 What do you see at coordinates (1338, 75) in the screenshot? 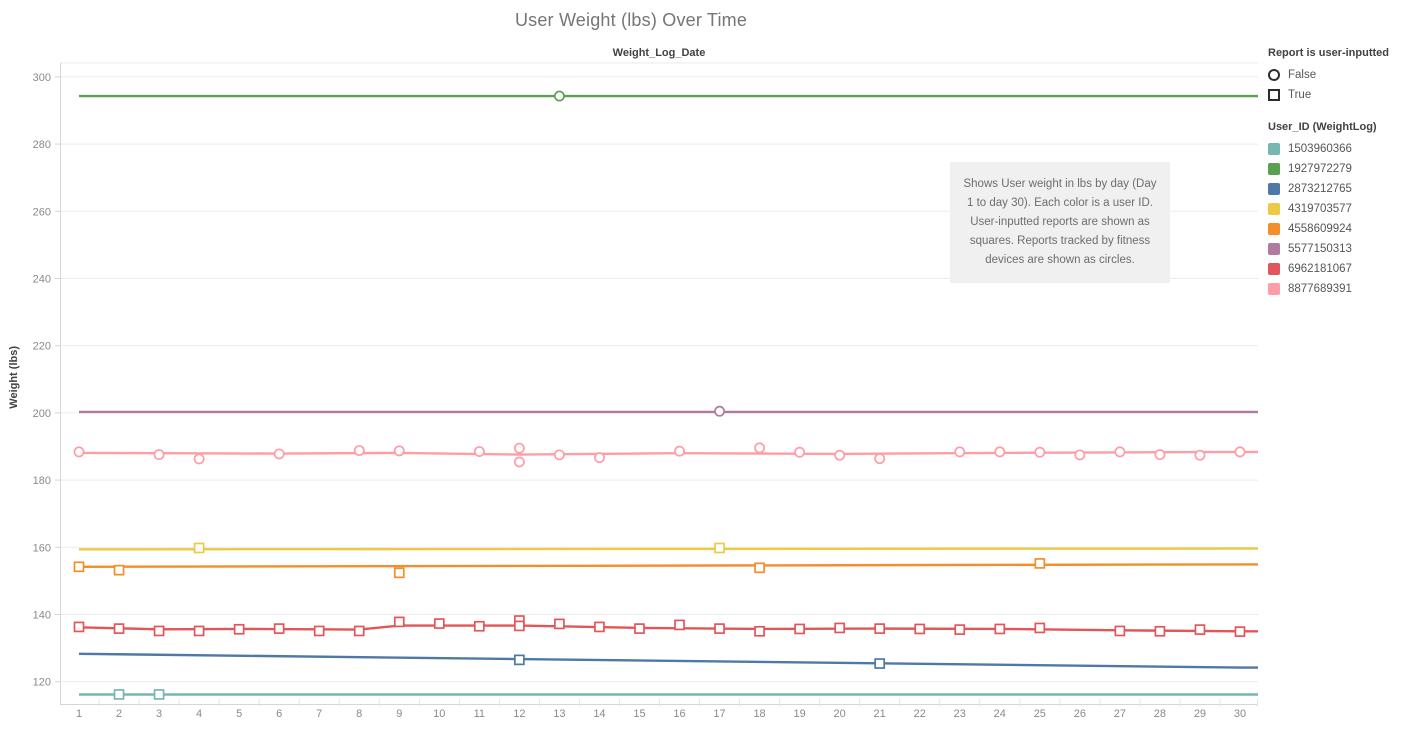
I see `shape-legend-item-false: False` at bounding box center [1338, 75].